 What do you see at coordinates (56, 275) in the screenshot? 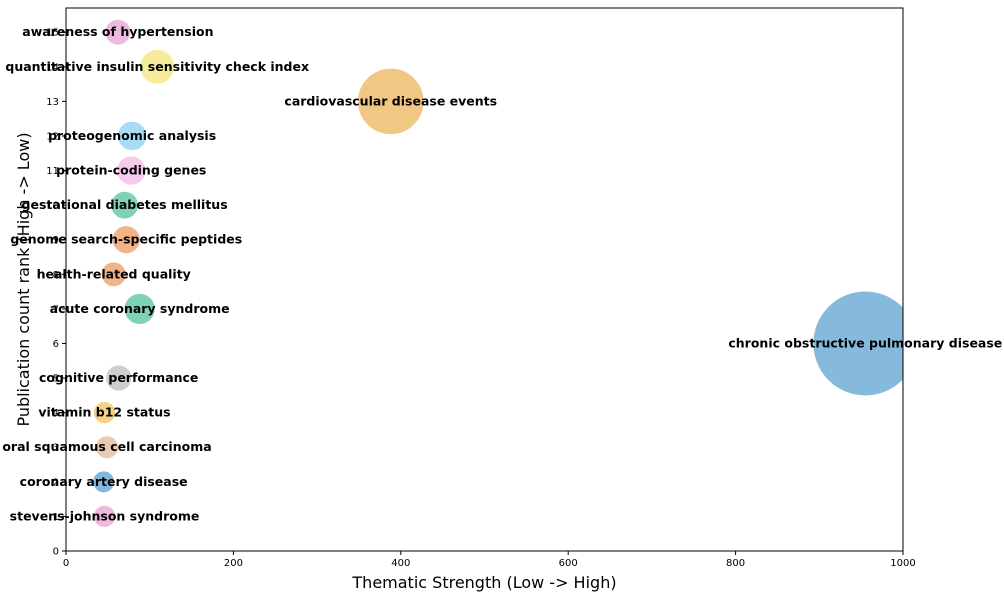
I see `y-tick-label: 8` at bounding box center [56, 275].